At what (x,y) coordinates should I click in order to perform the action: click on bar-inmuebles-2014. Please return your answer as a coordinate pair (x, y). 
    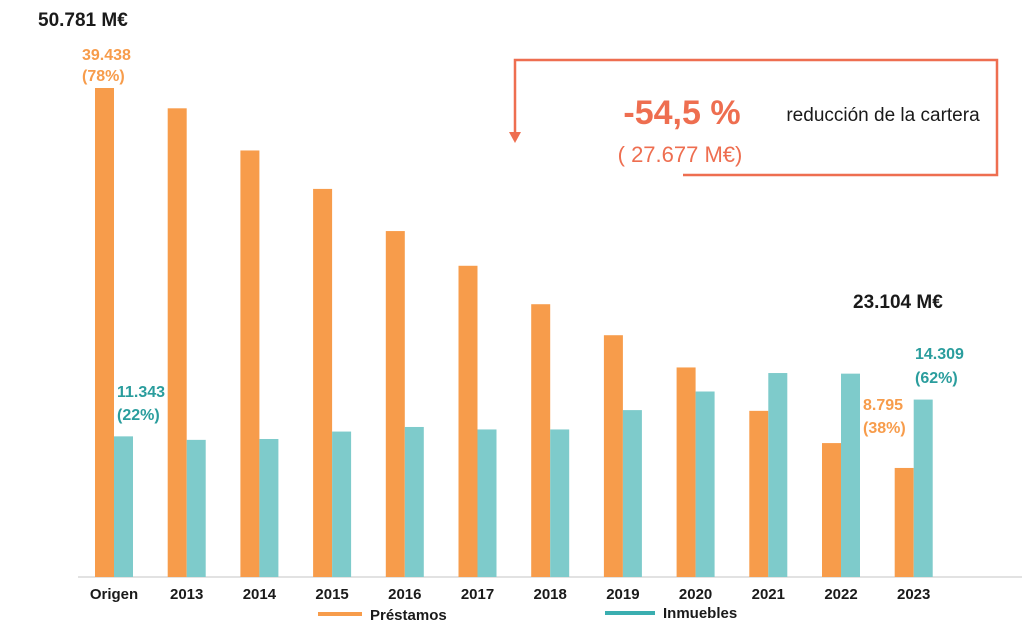
    Looking at the image, I should click on (269, 507).